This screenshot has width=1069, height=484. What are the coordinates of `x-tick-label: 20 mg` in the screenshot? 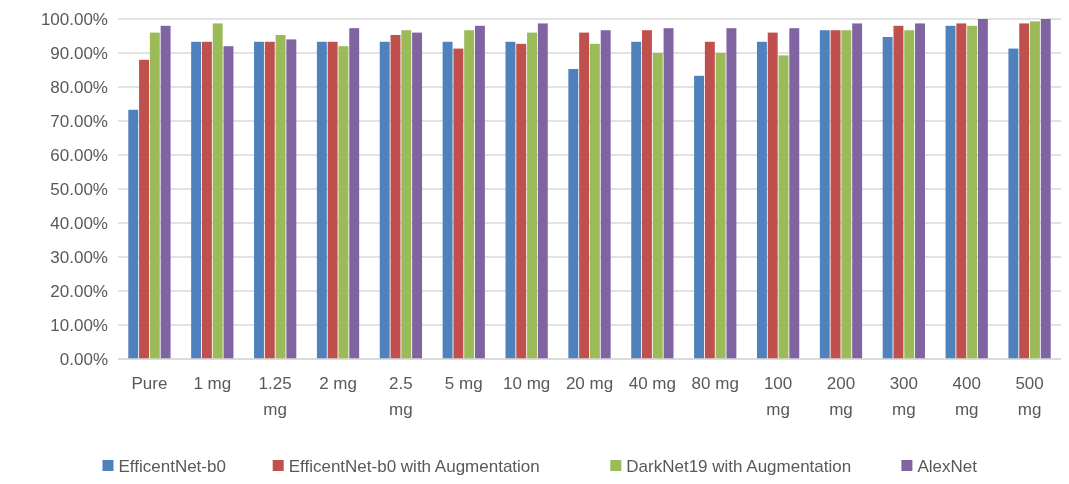 It's located at (589, 383).